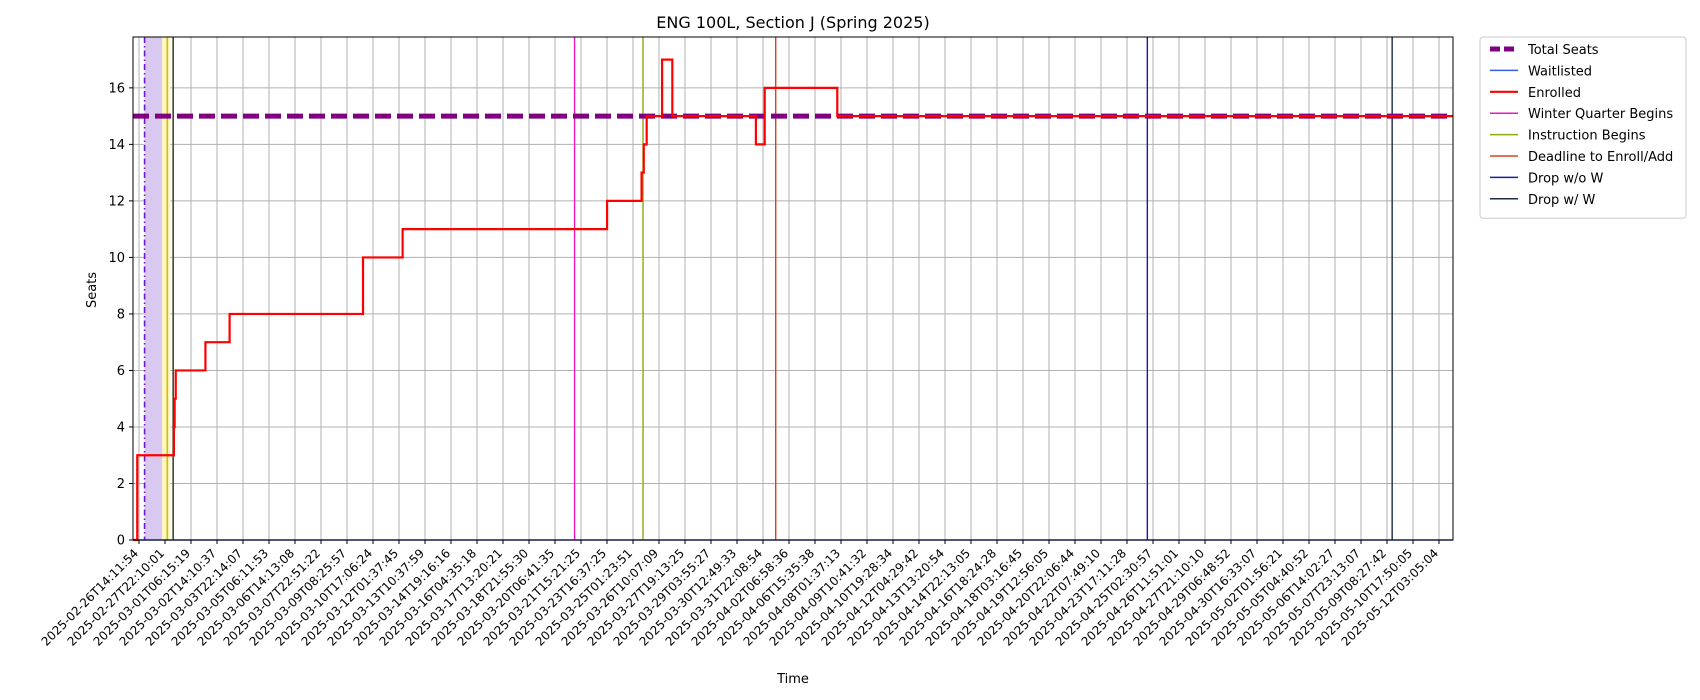 This screenshot has width=1700, height=700. Describe the element at coordinates (116, 145) in the screenshot. I see `y-tick-label: 14` at that location.